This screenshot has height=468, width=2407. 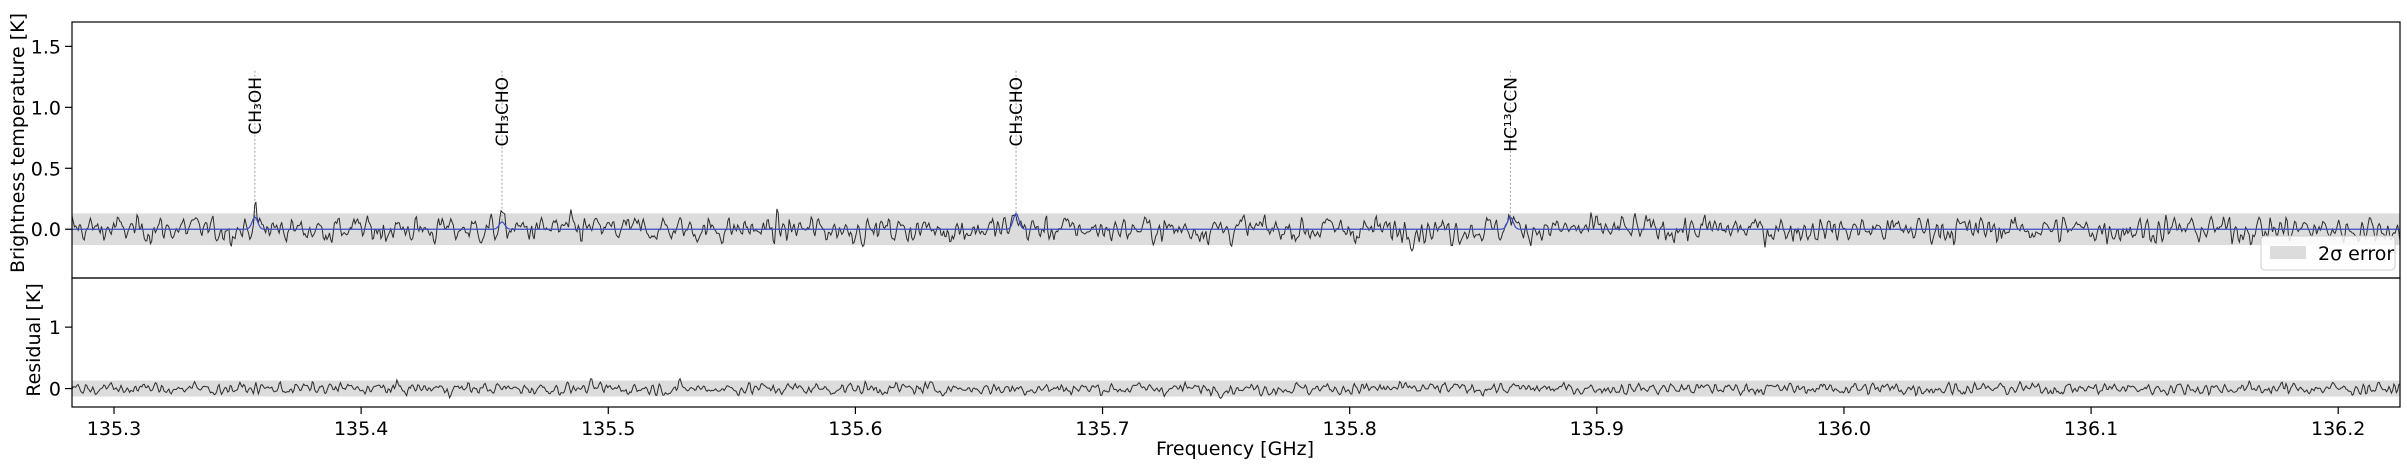 What do you see at coordinates (1235, 449) in the screenshot?
I see `x-axis-label: Frequency [GHz]` at bounding box center [1235, 449].